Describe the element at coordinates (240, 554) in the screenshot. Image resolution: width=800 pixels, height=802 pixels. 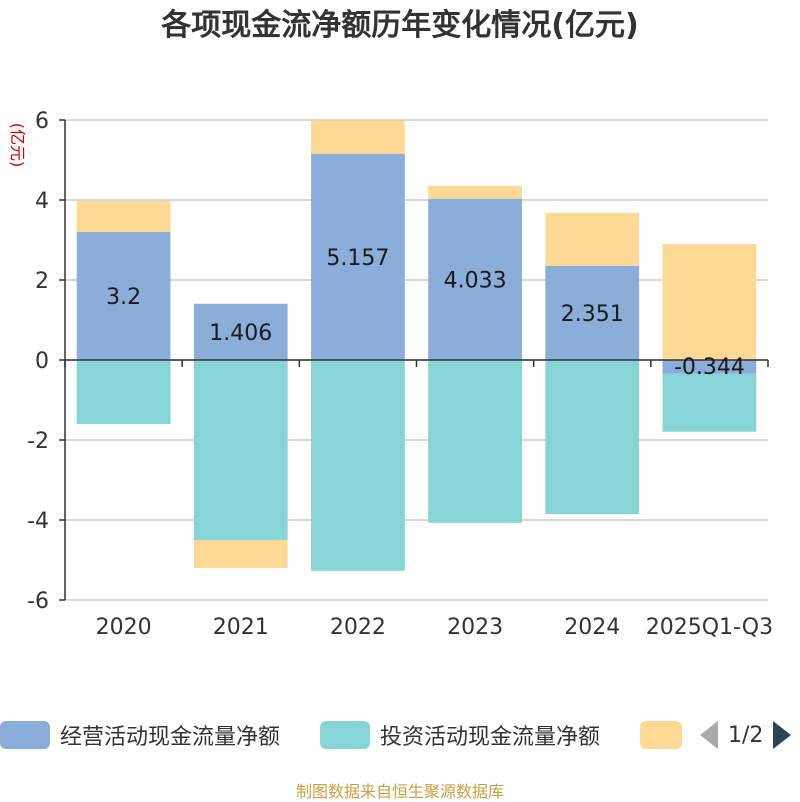
I see `bar-series2-2021` at that location.